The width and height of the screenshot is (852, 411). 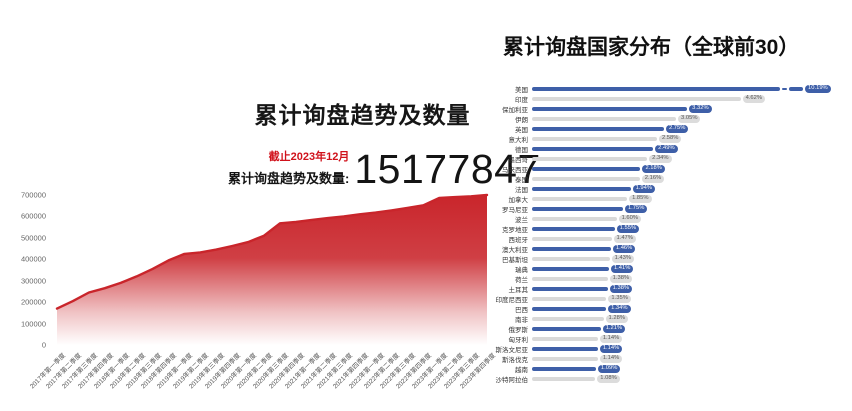 What do you see at coordinates (691, 349) in the screenshot?
I see `bar-track: 1.14%` at bounding box center [691, 349].